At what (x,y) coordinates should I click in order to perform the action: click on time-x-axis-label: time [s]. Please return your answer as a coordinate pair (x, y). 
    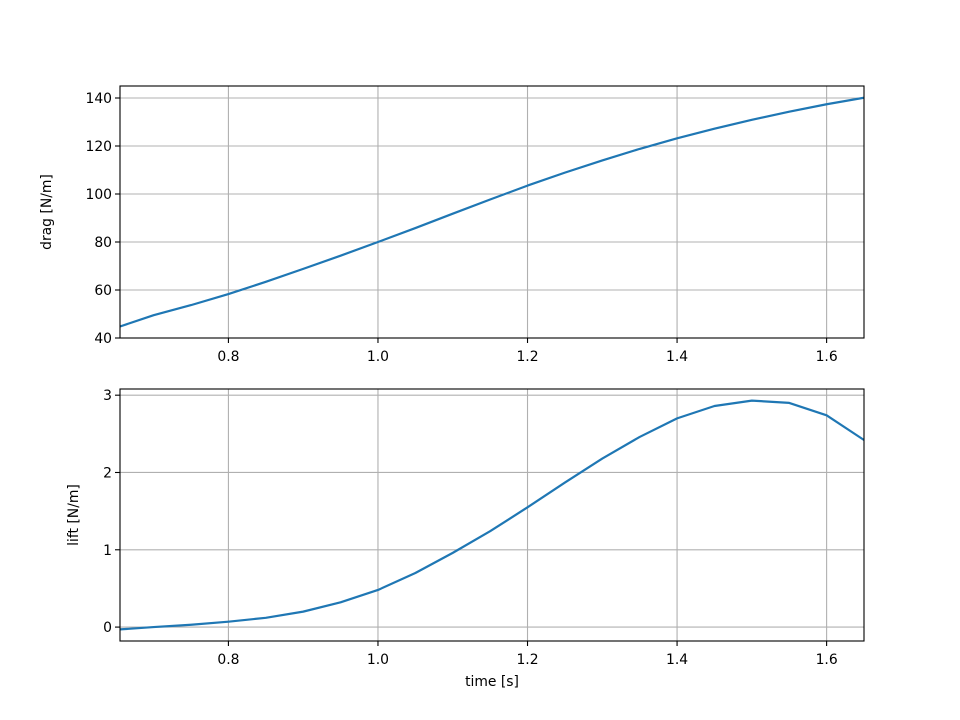
    Looking at the image, I should click on (492, 682).